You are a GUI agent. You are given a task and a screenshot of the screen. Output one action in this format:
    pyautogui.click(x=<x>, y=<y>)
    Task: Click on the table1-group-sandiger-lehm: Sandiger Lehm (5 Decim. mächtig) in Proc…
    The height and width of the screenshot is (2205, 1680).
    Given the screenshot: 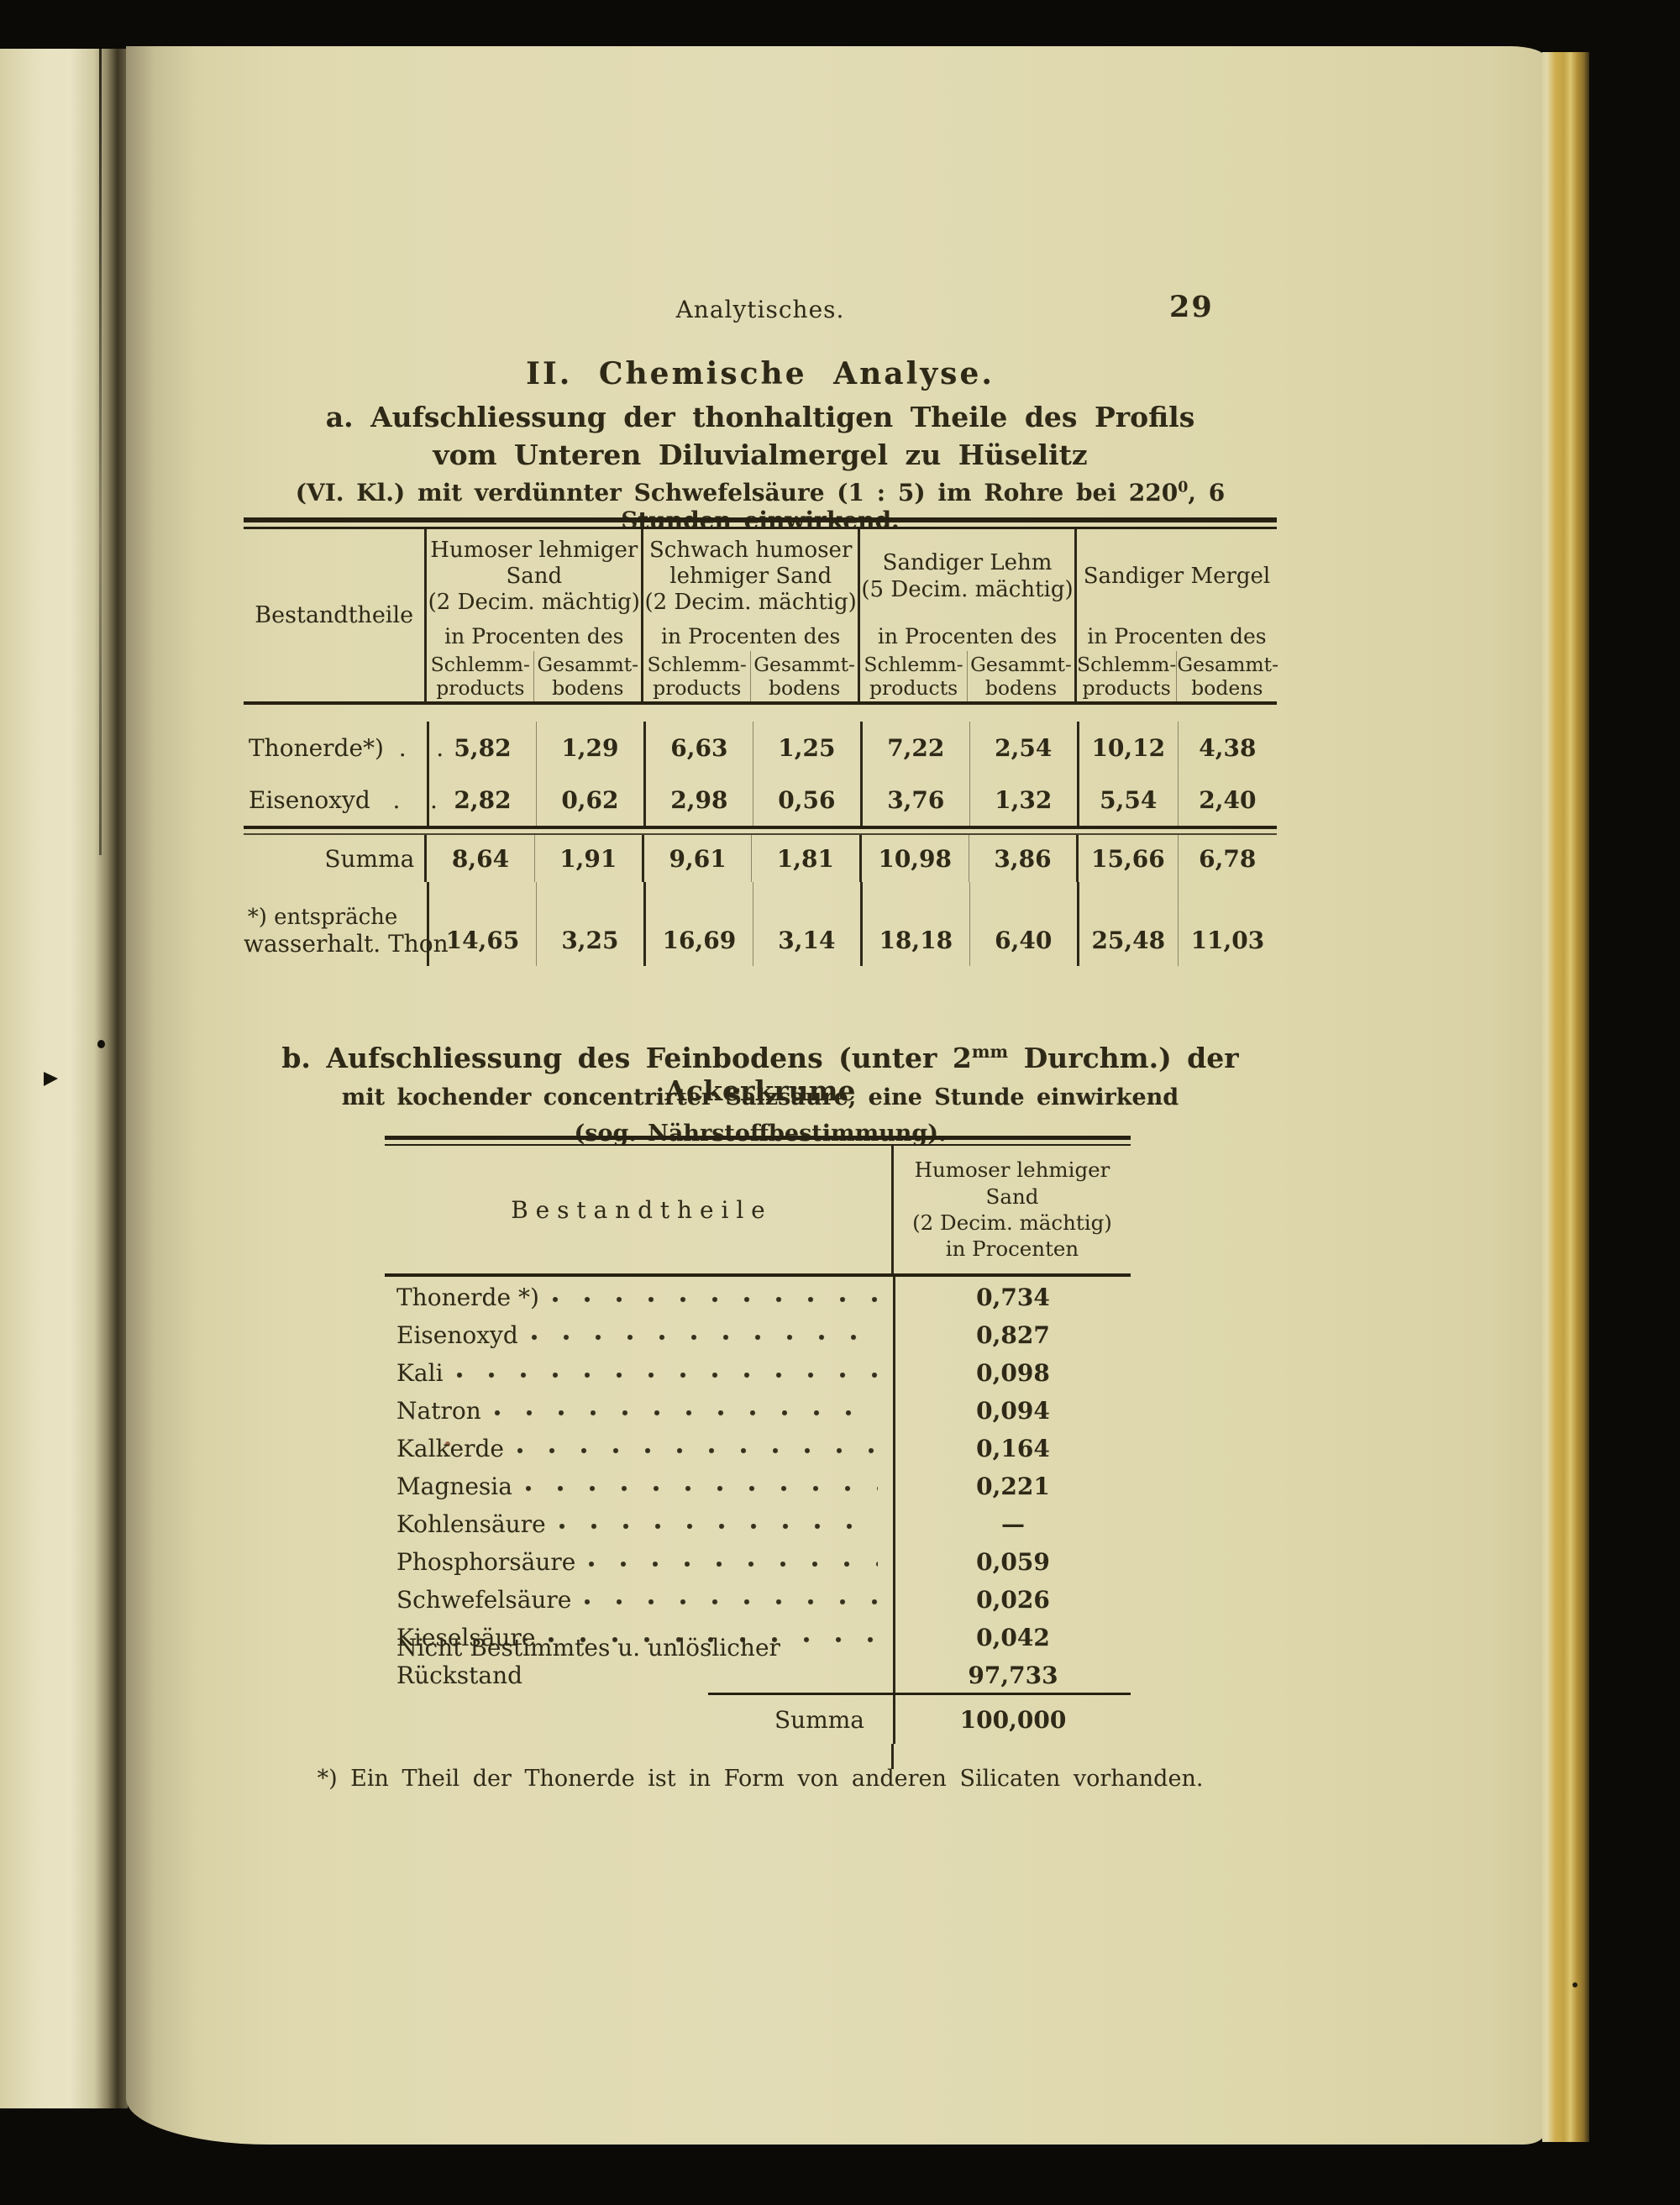 What is the action you would take?
    pyautogui.click(x=966, y=615)
    